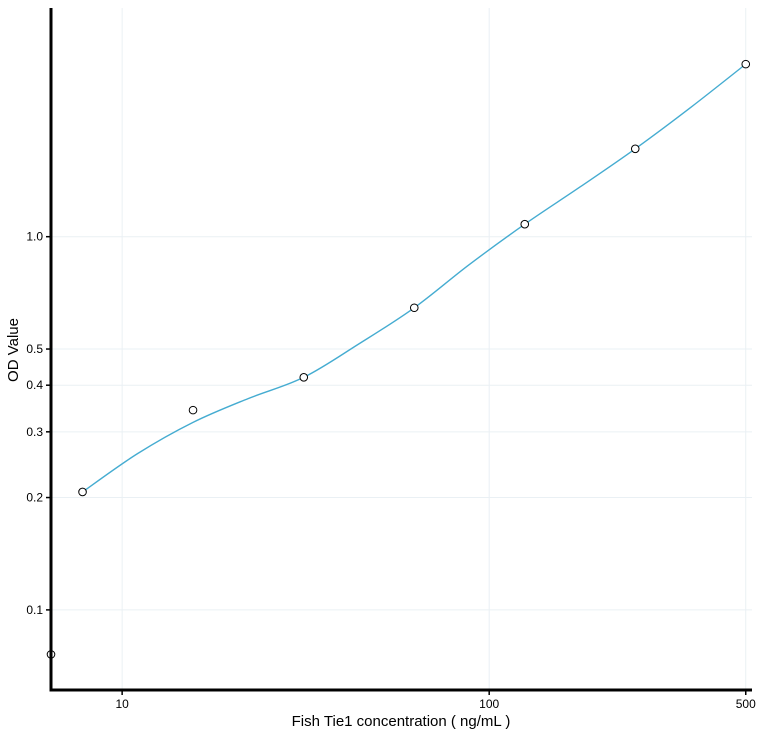  What do you see at coordinates (34, 610) in the screenshot?
I see `y-tick-label: 0.1` at bounding box center [34, 610].